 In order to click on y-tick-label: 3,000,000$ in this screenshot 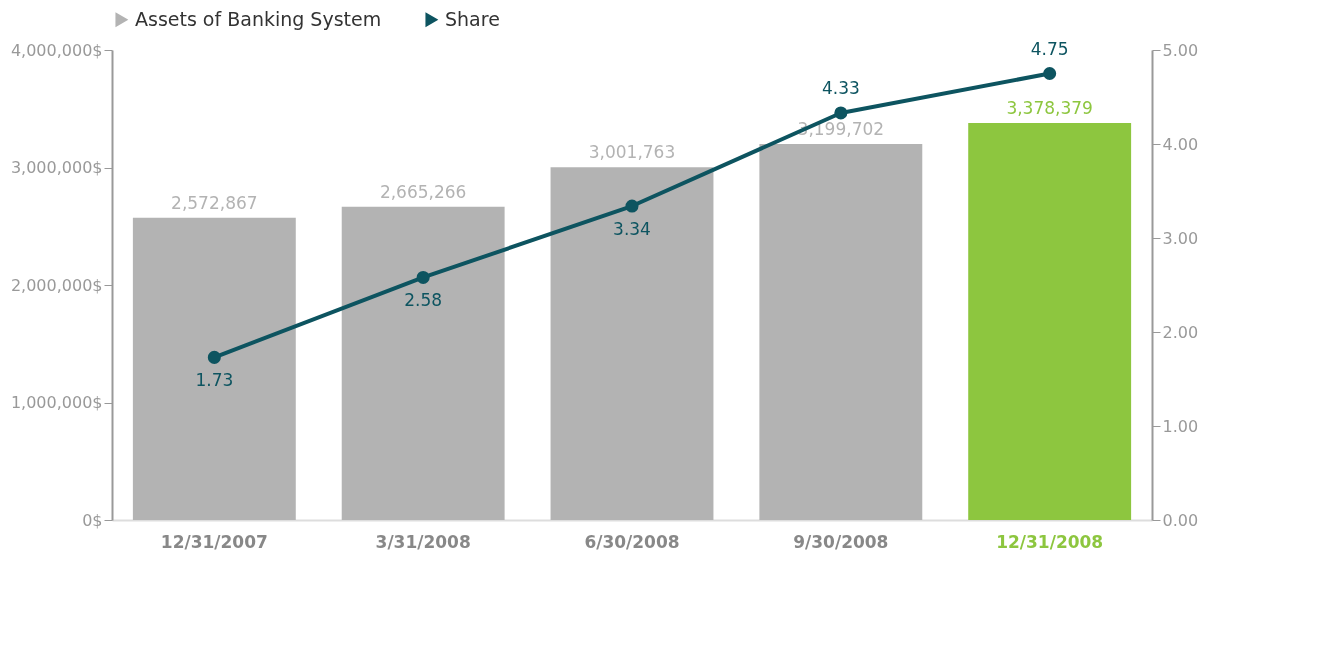, I will do `click(56, 167)`.